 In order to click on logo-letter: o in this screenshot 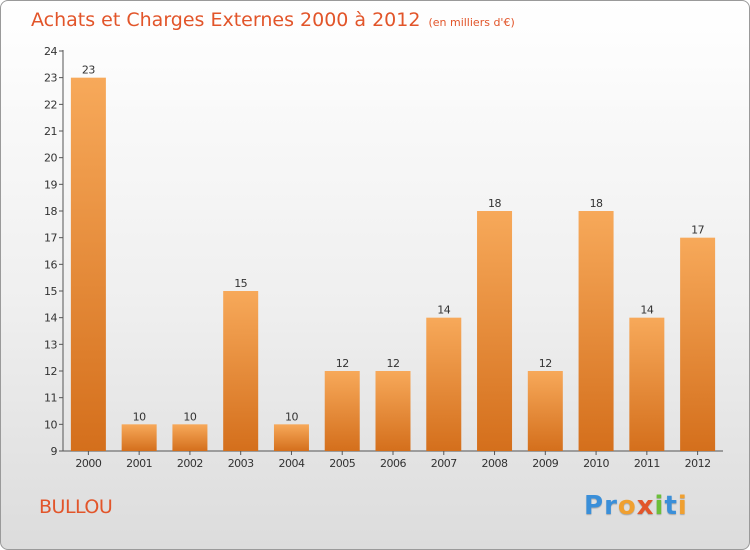, I will do `click(627, 506)`.